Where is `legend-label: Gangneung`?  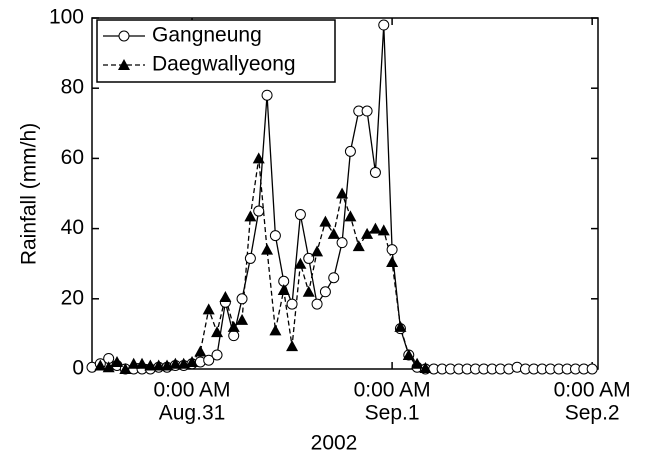 legend-label: Gangneung is located at coordinates (207, 35).